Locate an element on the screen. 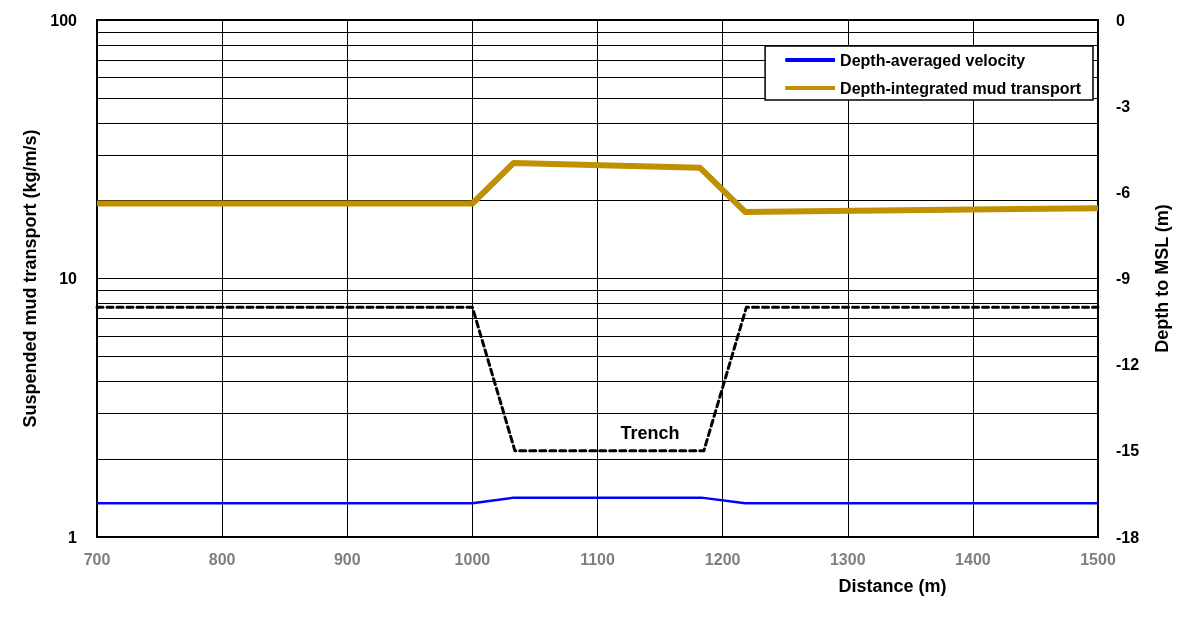 The width and height of the screenshot is (1187, 623). annotation: Trench is located at coordinates (650, 433).